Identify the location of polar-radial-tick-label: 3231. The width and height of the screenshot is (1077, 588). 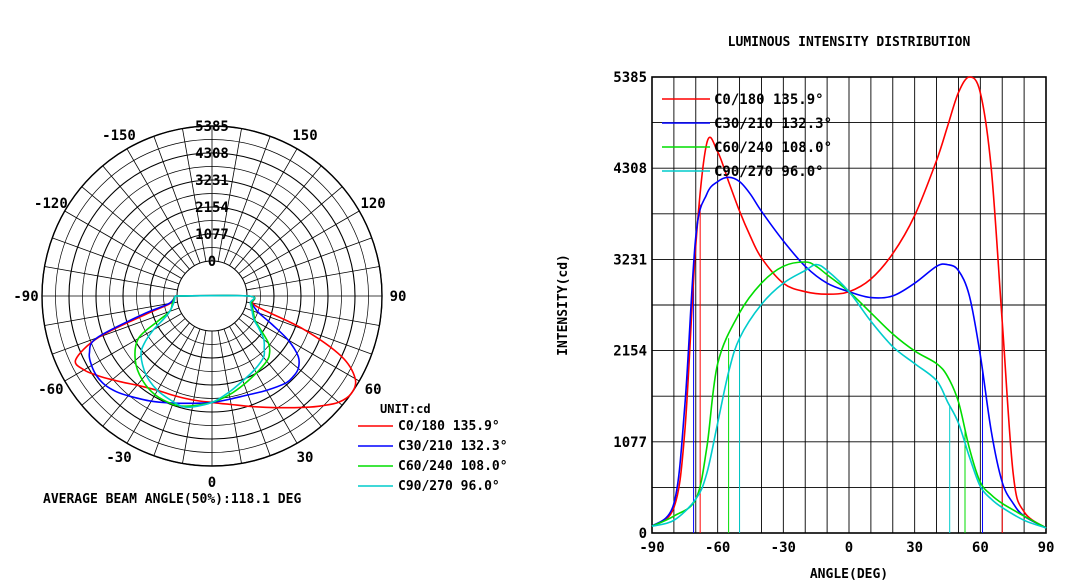
(212, 181).